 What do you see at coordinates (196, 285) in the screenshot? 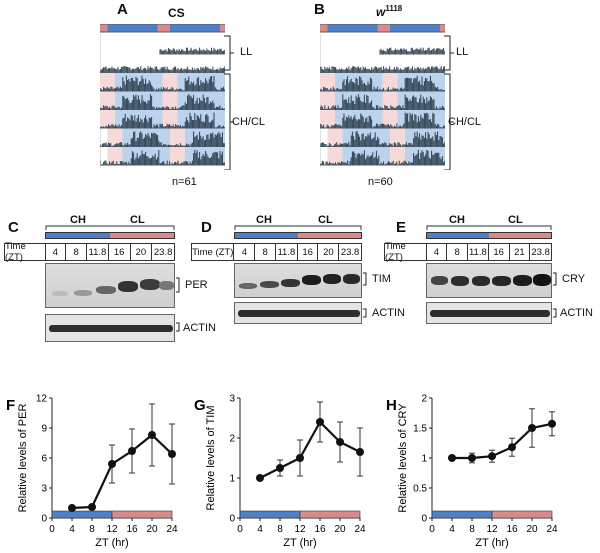
I see `per-label: PER` at bounding box center [196, 285].